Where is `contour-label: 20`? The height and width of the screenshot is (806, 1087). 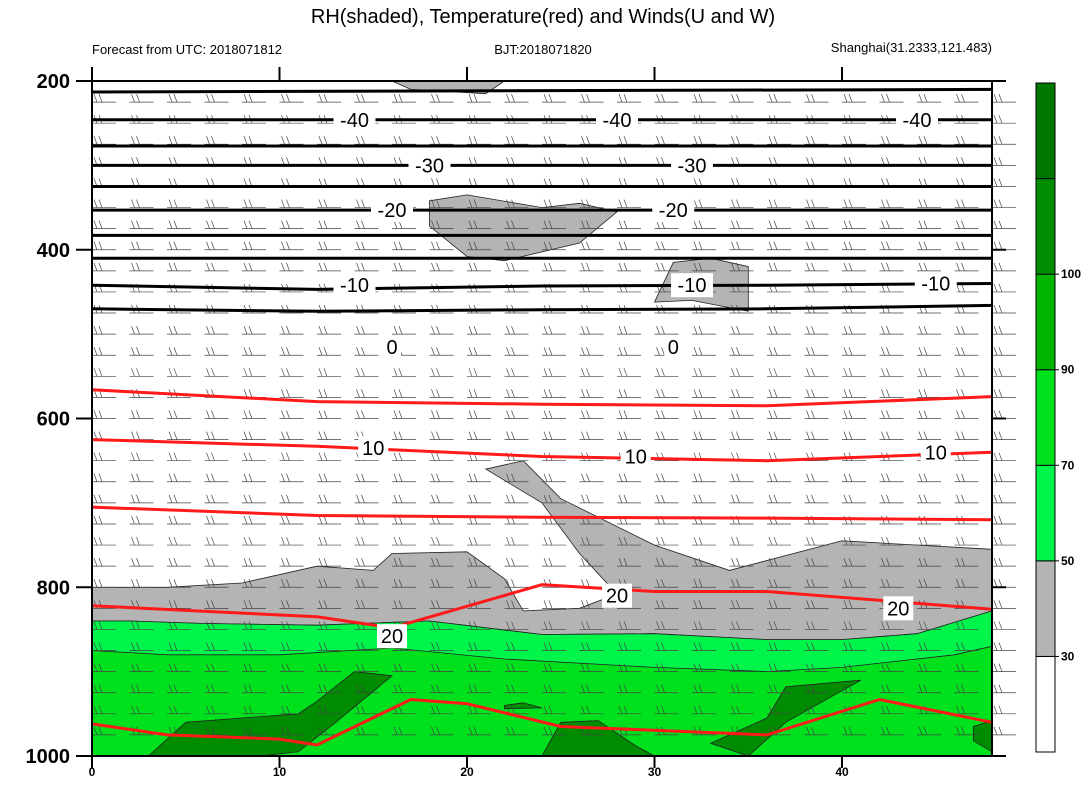
contour-label: 20 is located at coordinates (898, 609).